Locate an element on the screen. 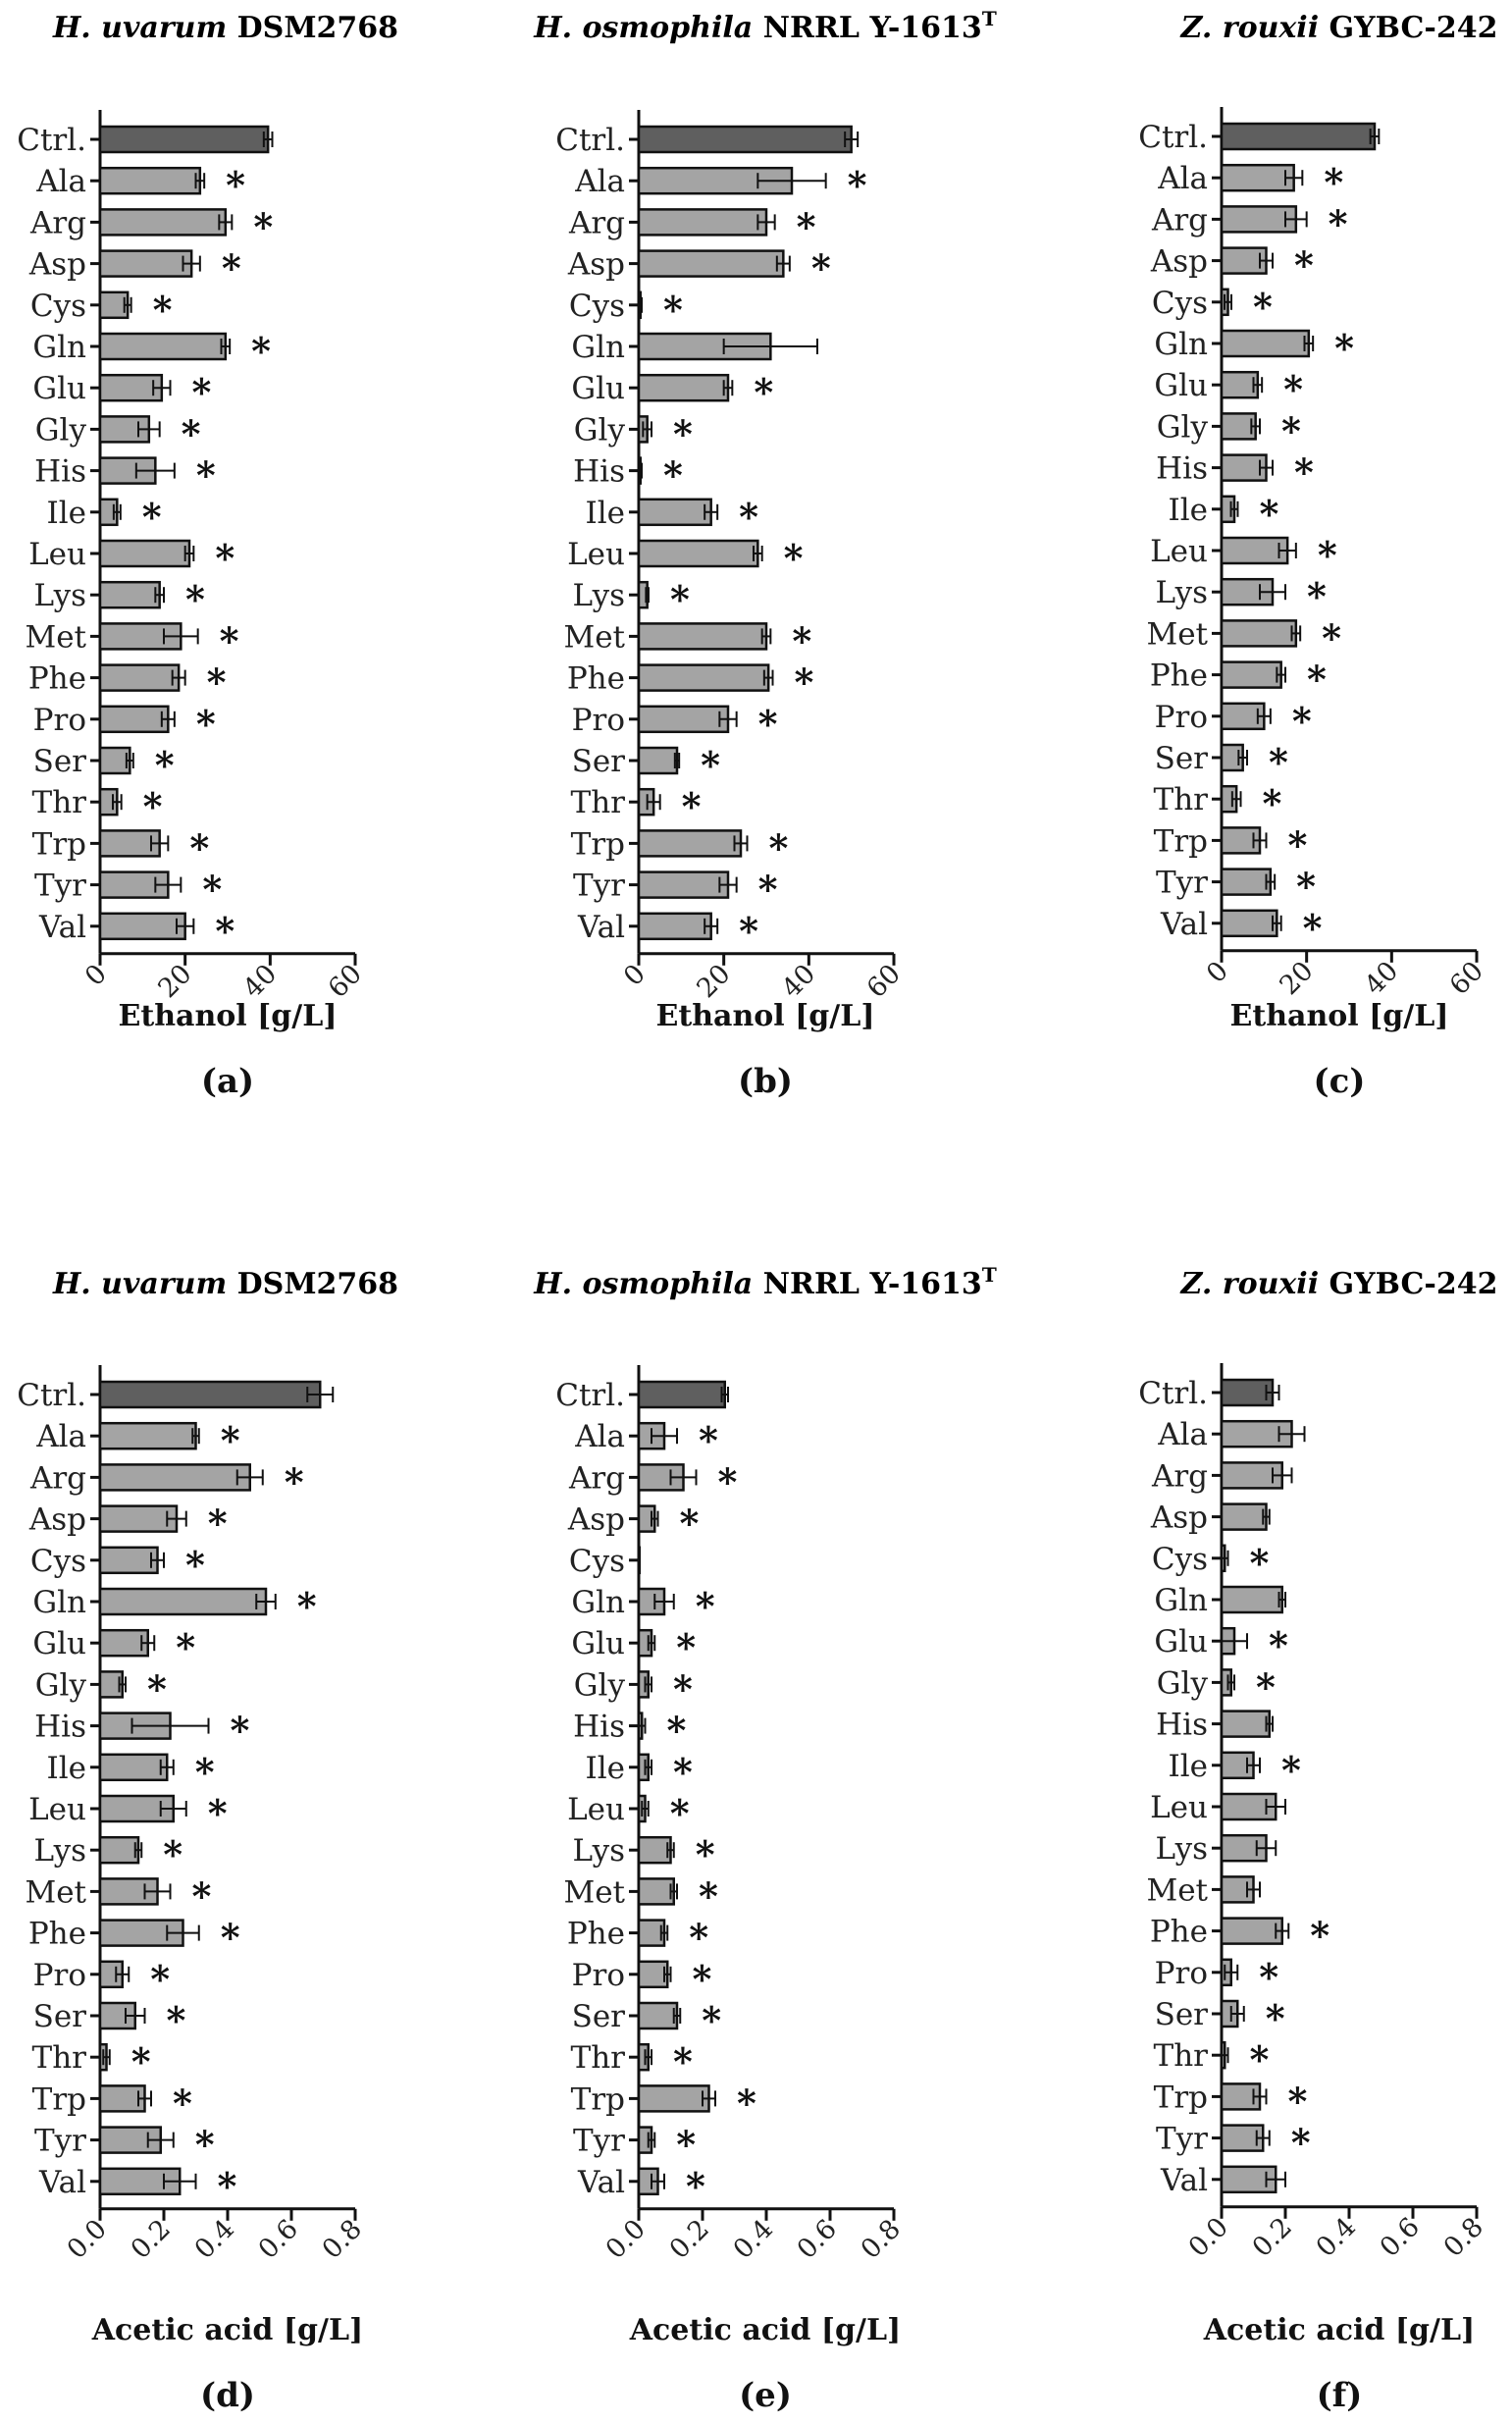 Image resolution: width=1512 pixels, height=2423 pixels. category-label: His is located at coordinates (60, 1727).